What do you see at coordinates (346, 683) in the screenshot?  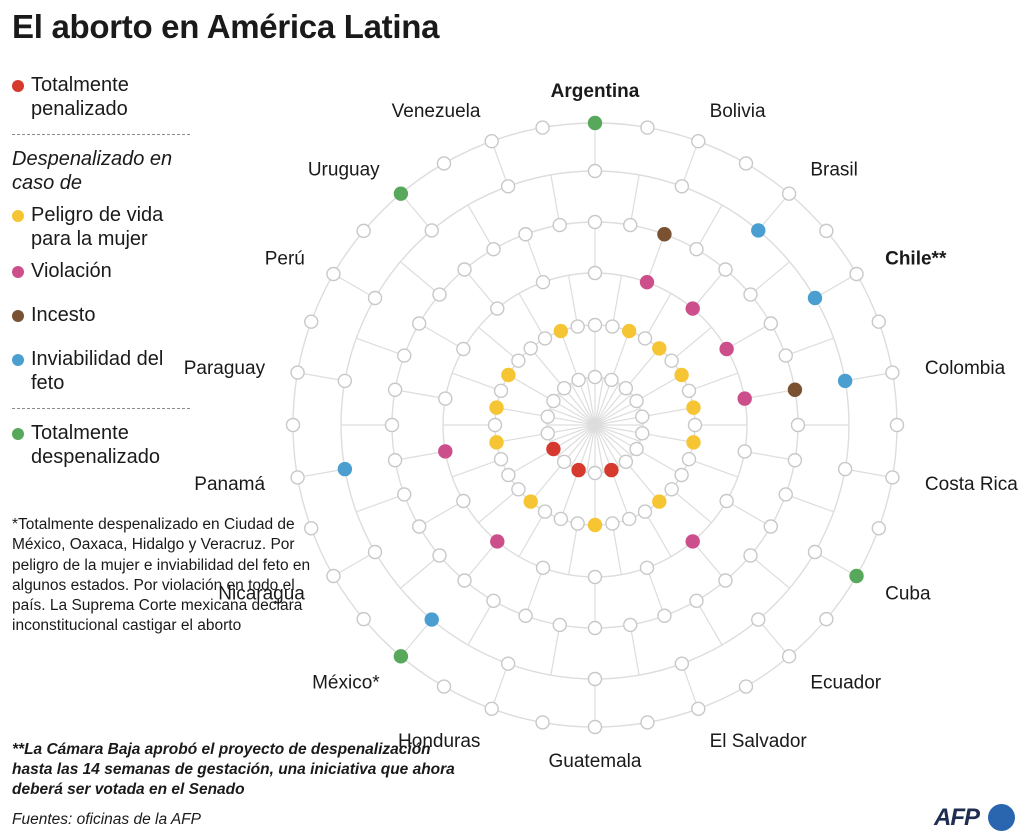 I see `country-label: México*` at bounding box center [346, 683].